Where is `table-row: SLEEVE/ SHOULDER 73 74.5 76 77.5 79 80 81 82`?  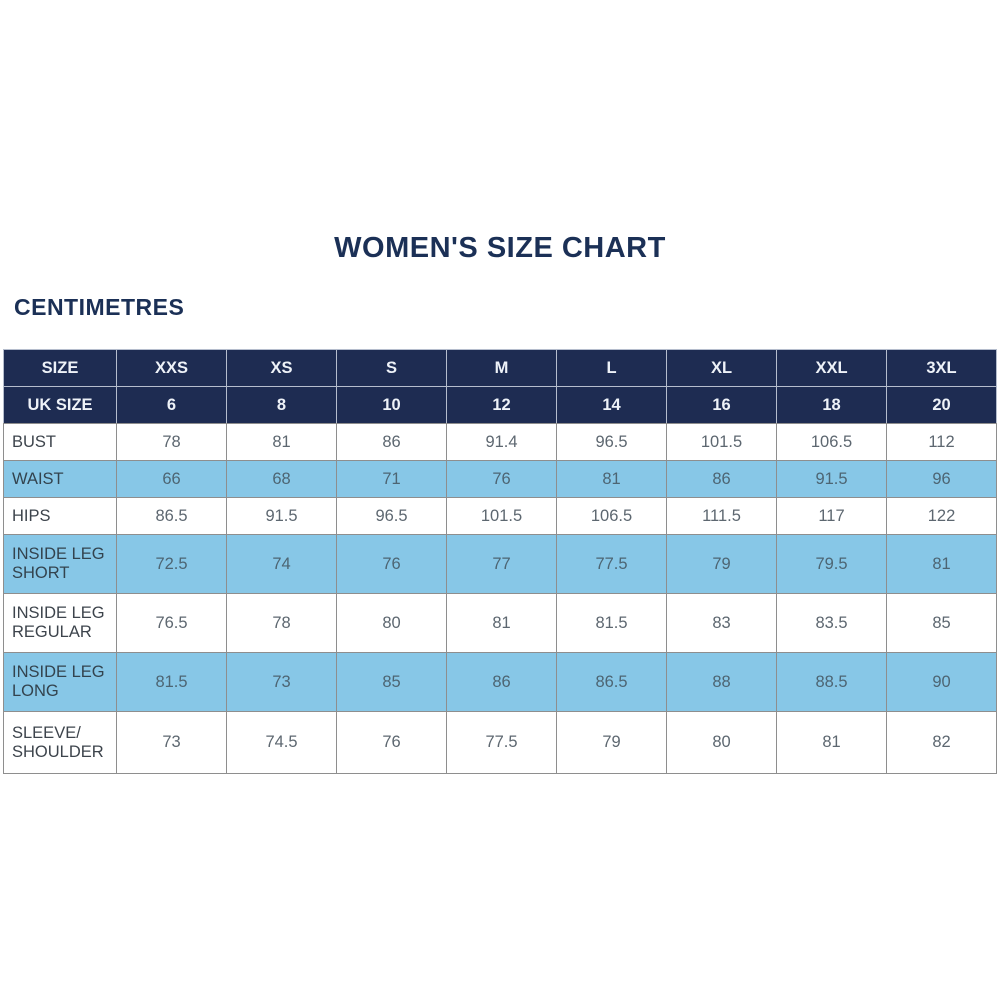
table-row: SLEEVE/ SHOULDER 73 74.5 76 77.5 79 80 81 82 is located at coordinates (500, 742).